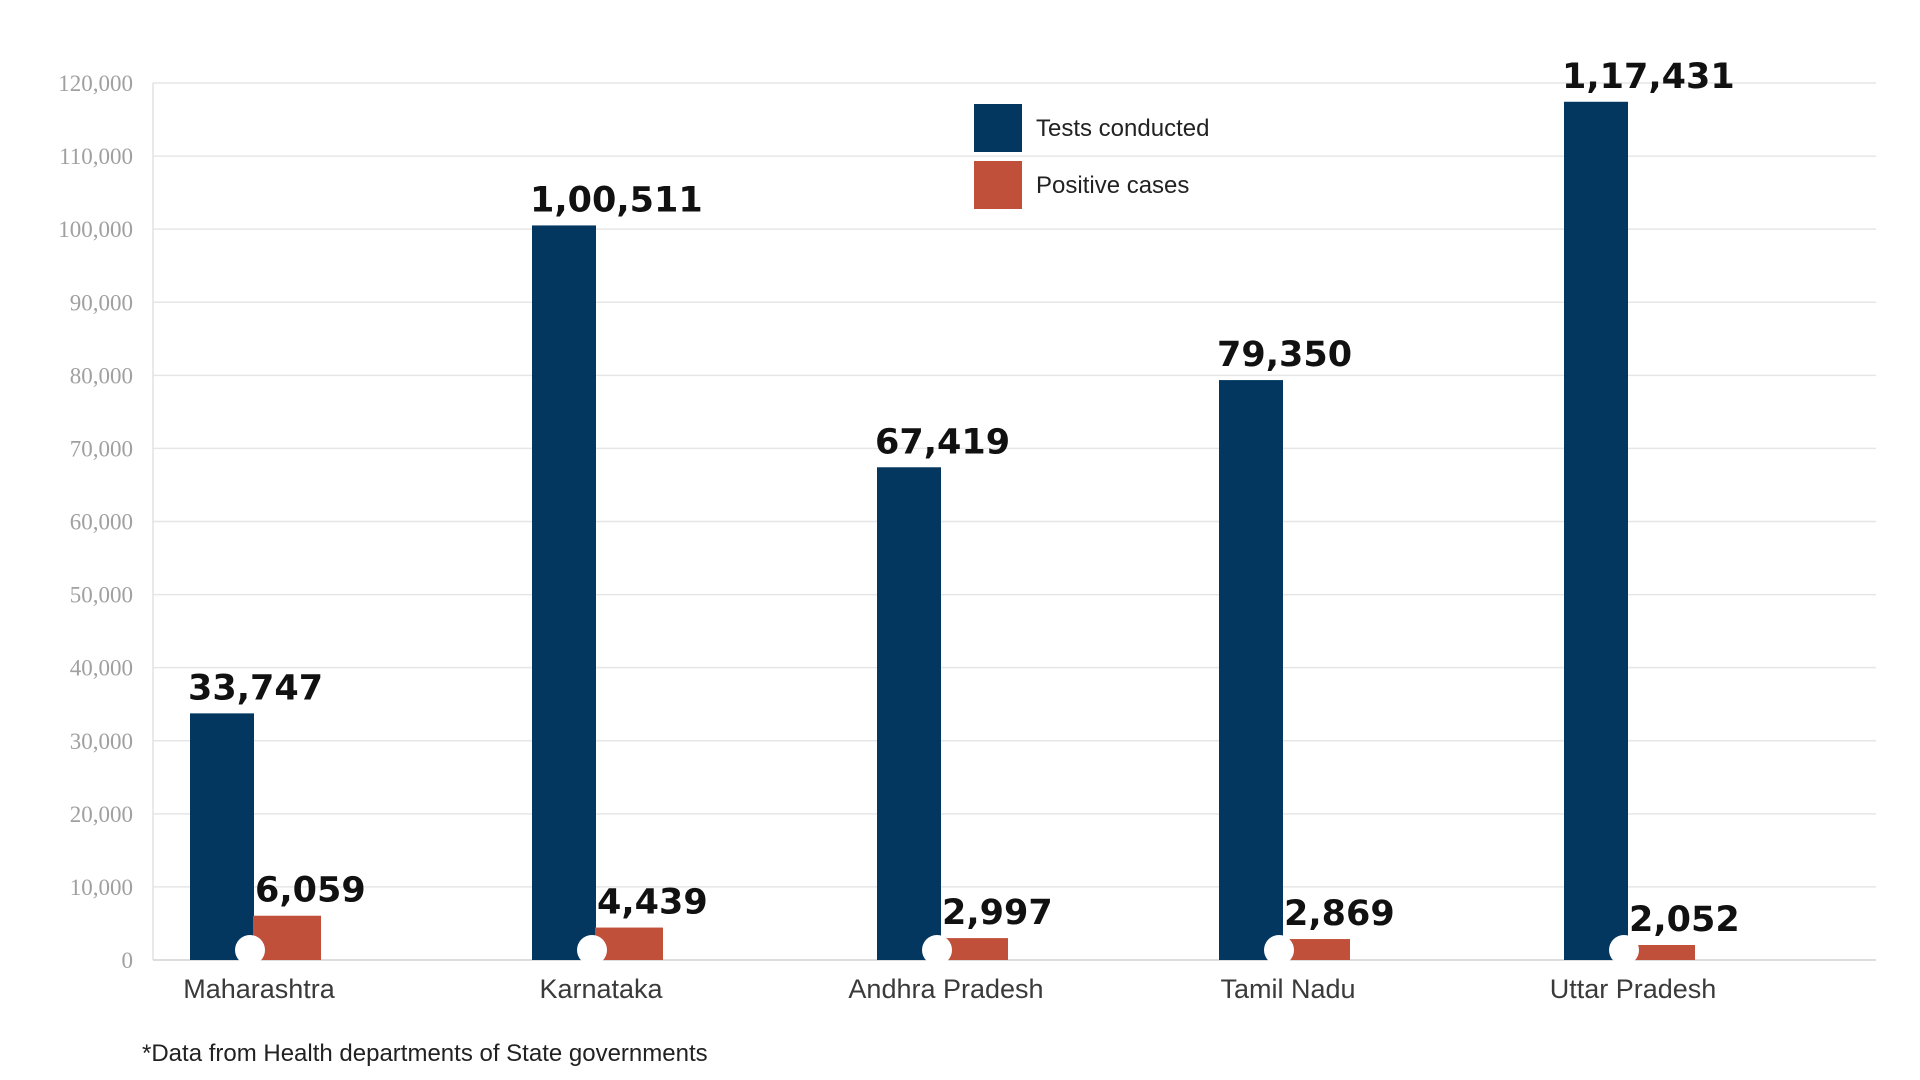 This screenshot has width=1920, height=1080. Describe the element at coordinates (1339, 914) in the screenshot. I see `data-label-positive: 2,869` at that location.